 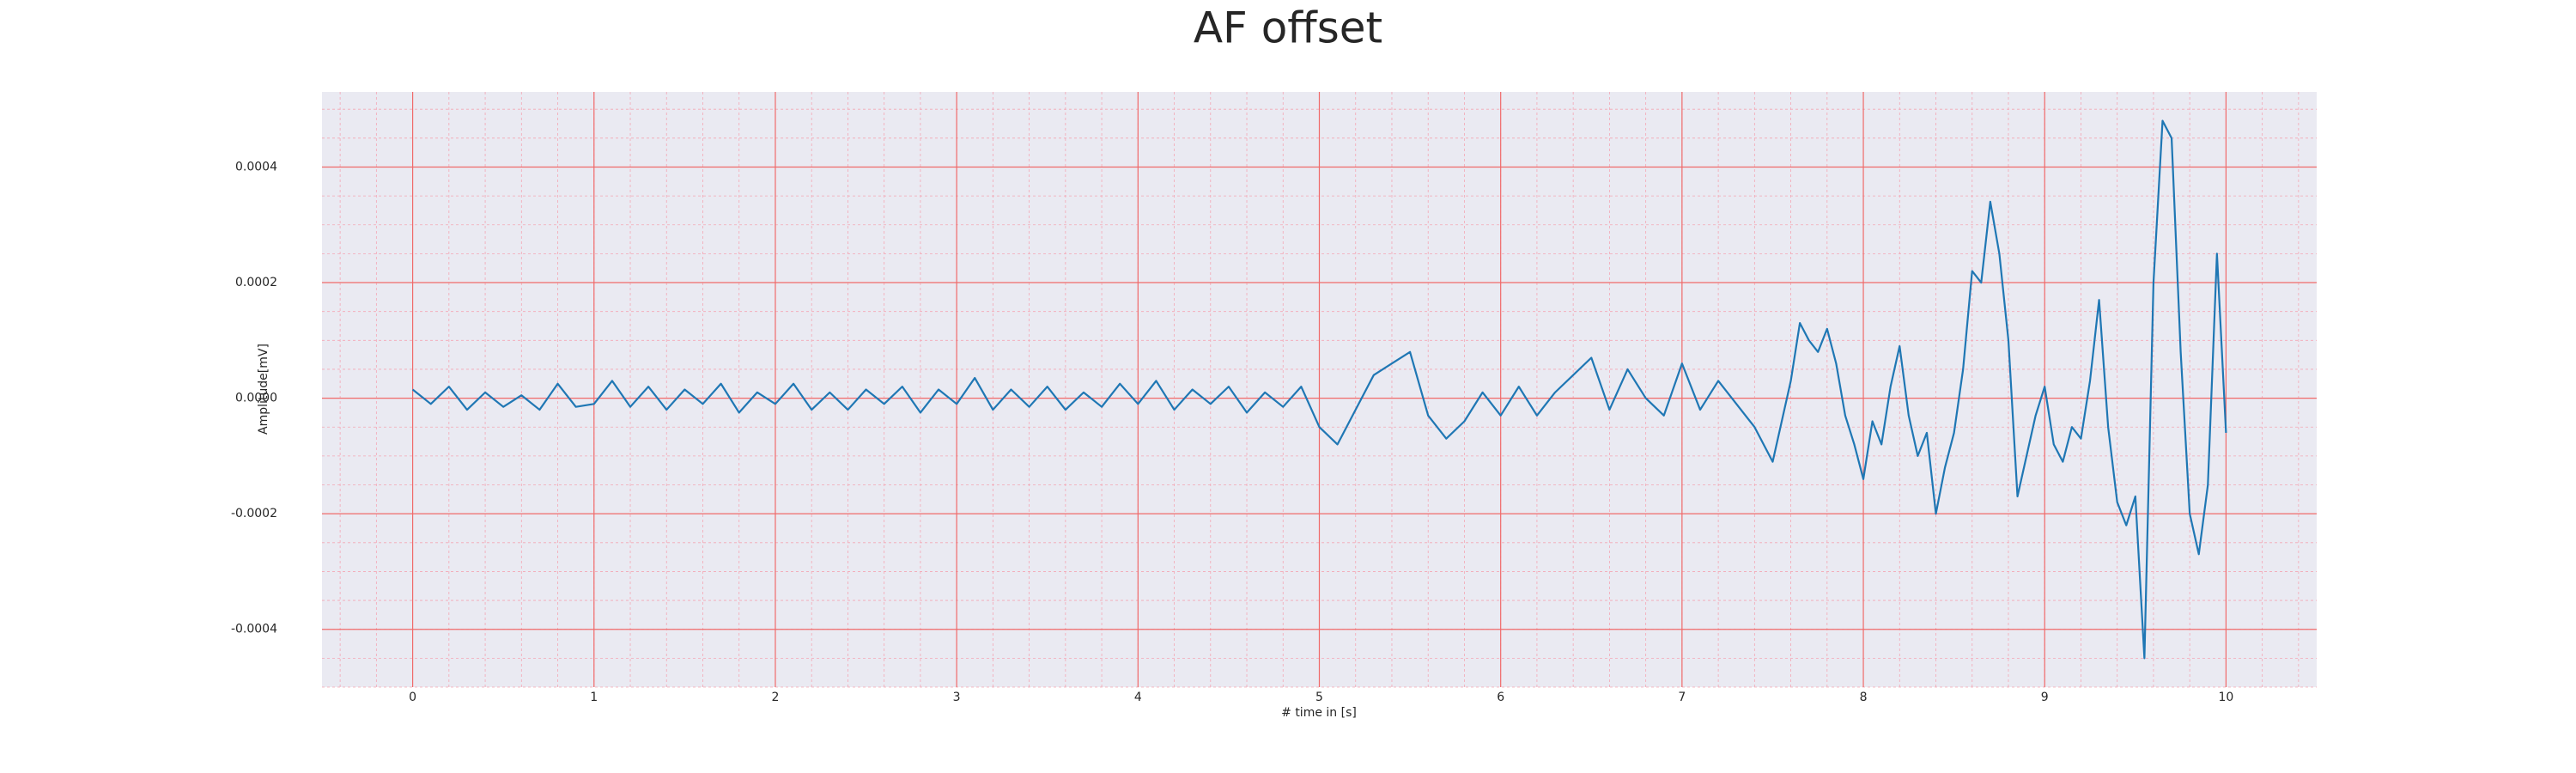 What do you see at coordinates (1319, 697) in the screenshot?
I see `x-tick-label: 5` at bounding box center [1319, 697].